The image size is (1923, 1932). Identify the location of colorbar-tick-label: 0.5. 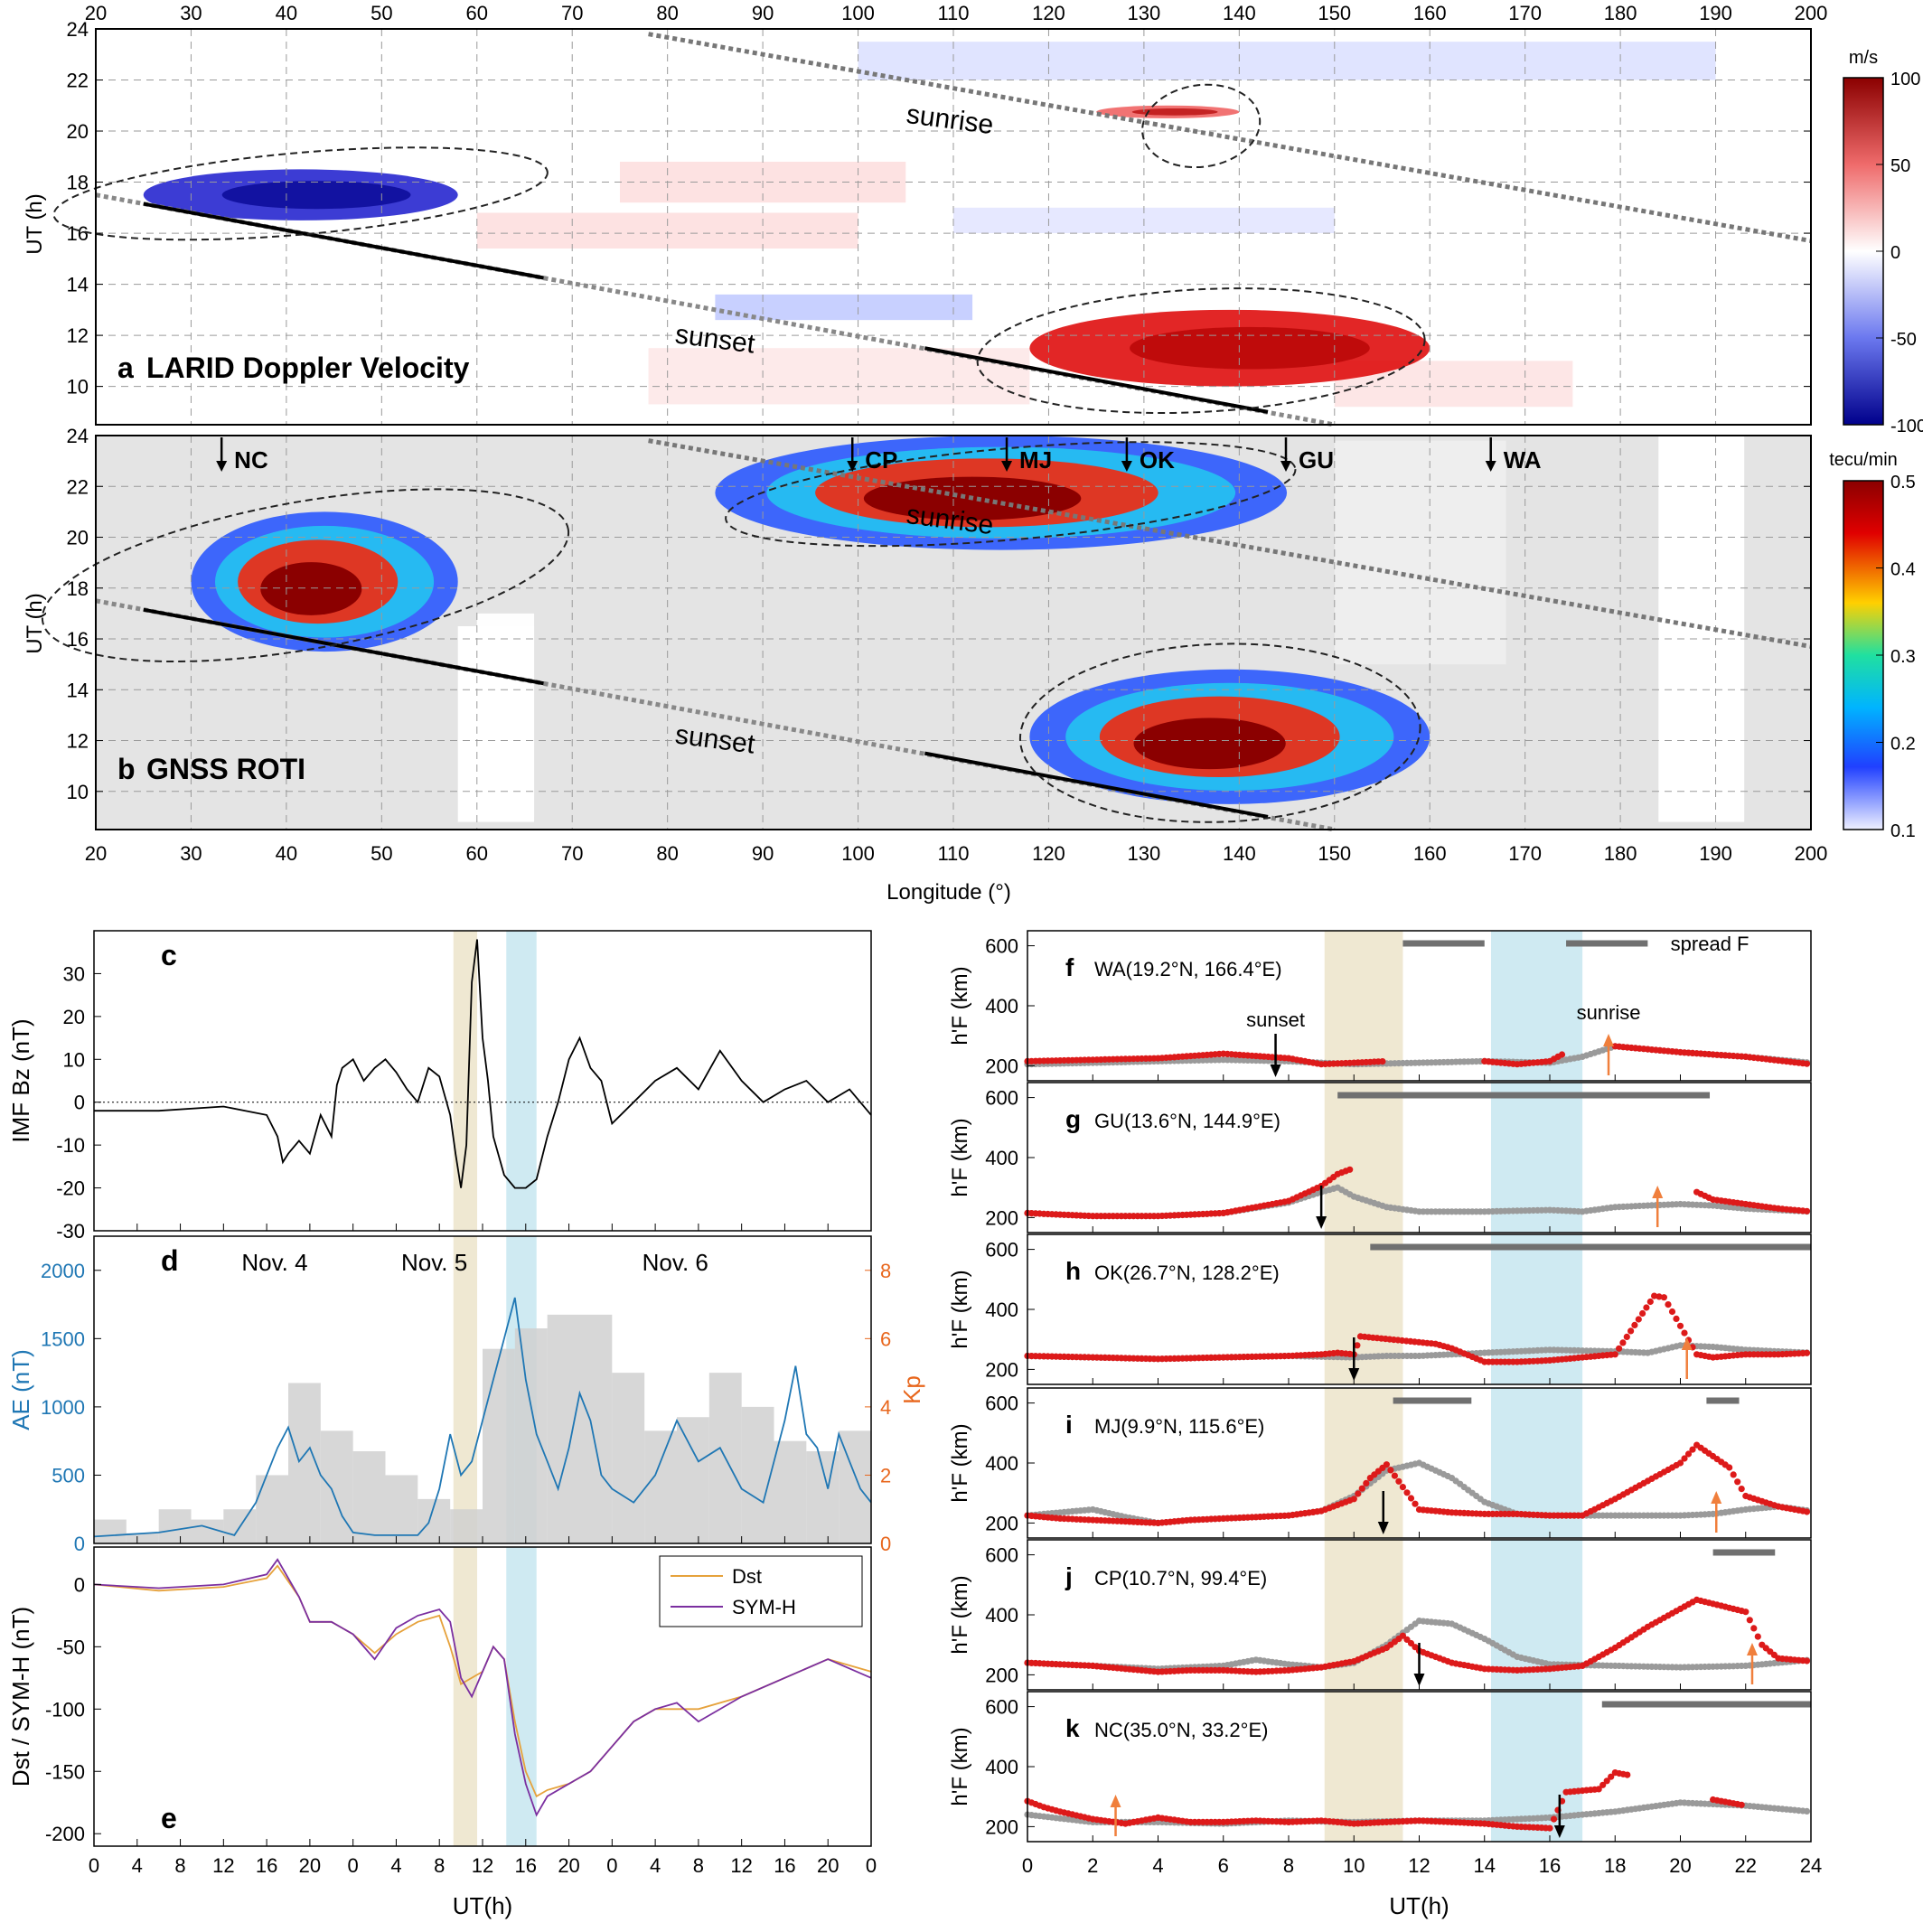
(1903, 482).